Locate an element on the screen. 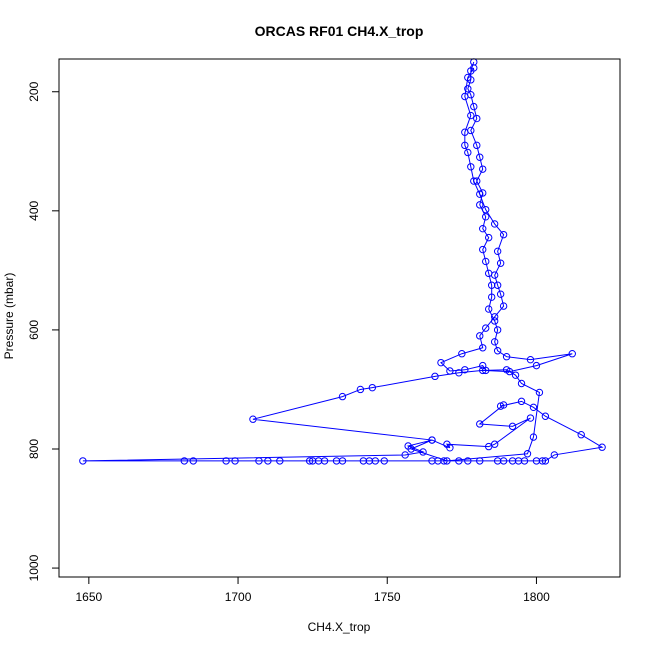 Image resolution: width=650 pixels, height=650 pixels. x-tick-label: 1800 is located at coordinates (536, 597).